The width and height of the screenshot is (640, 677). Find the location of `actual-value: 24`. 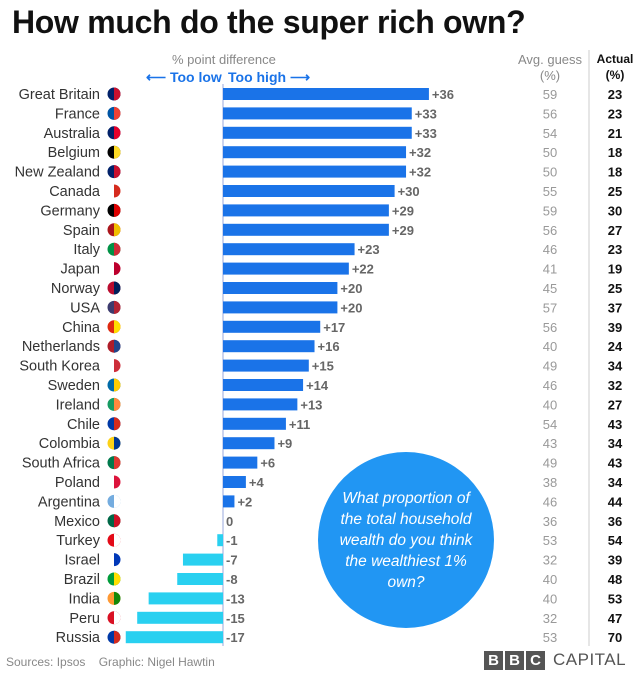

actual-value: 24 is located at coordinates (615, 346).